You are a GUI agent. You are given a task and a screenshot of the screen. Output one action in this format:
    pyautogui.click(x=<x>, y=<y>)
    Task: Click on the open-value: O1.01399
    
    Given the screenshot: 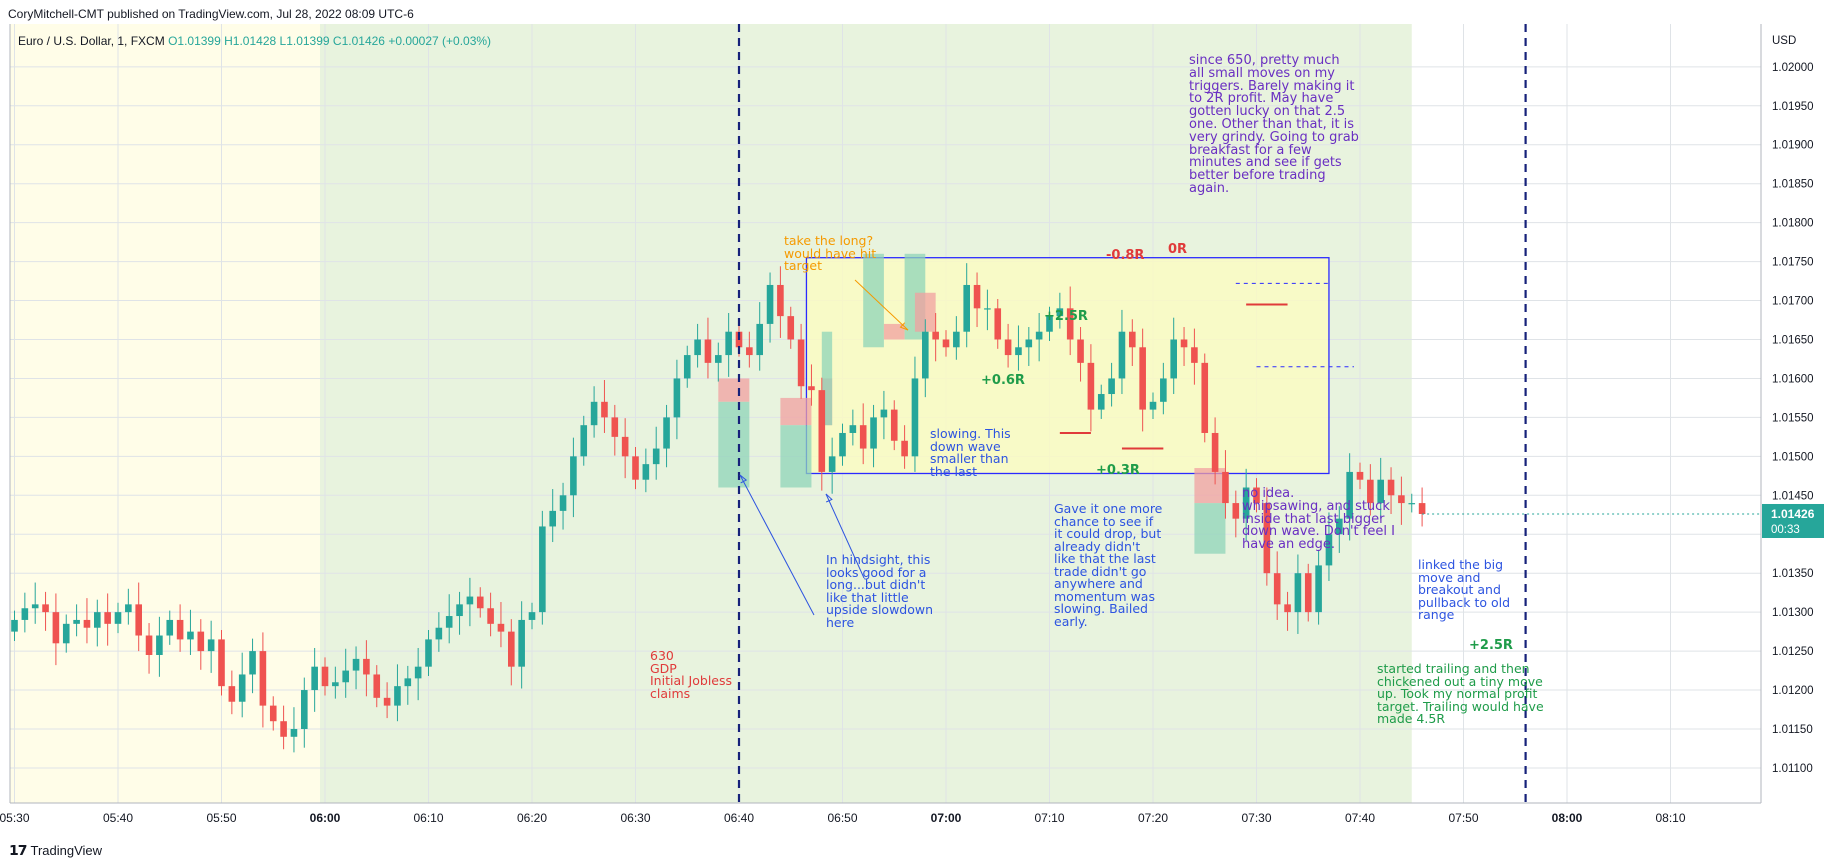 What is the action you would take?
    pyautogui.click(x=194, y=41)
    